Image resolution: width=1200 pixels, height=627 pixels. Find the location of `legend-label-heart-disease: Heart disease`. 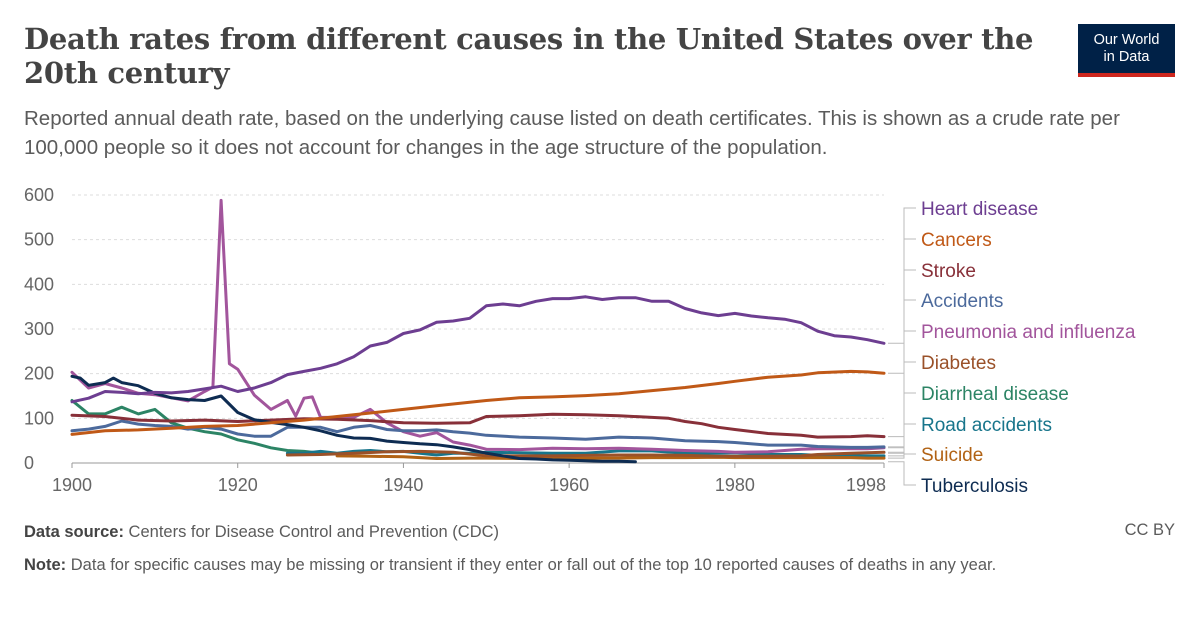

legend-label-heart-disease: Heart disease is located at coordinates (979, 209).